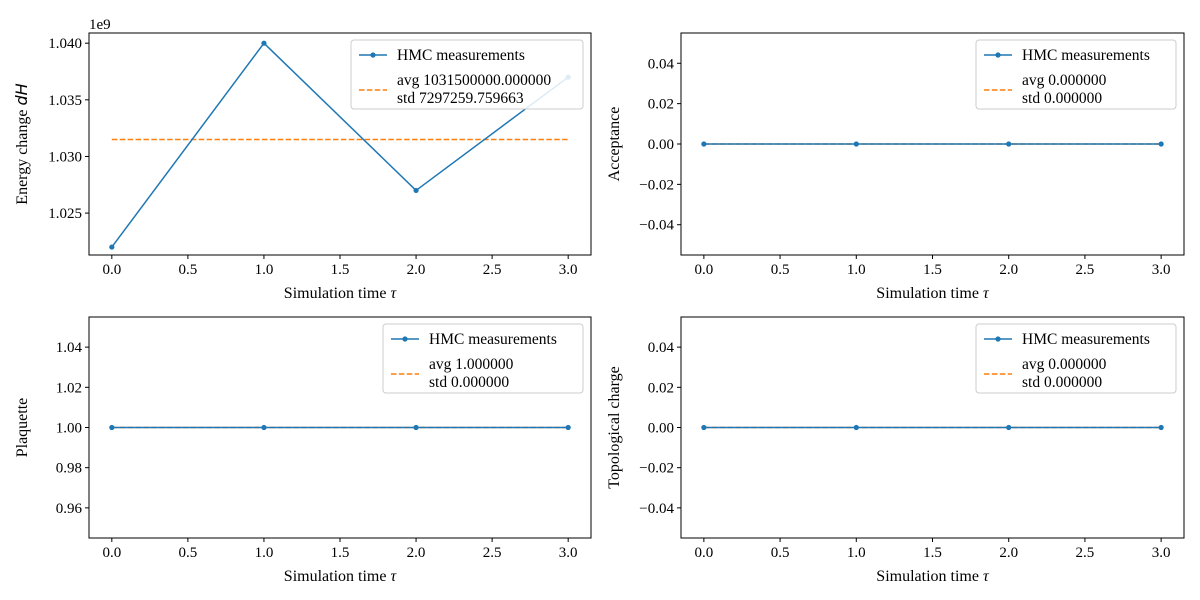 Image resolution: width=1200 pixels, height=600 pixels. Describe the element at coordinates (65, 214) in the screenshot. I see `y-tick-label: 1.025` at that location.